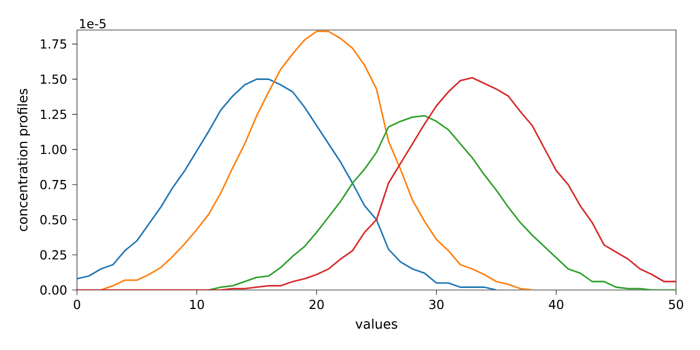 The image size is (700, 350). I want to click on y-tick-label: 0.50, so click(53, 219).